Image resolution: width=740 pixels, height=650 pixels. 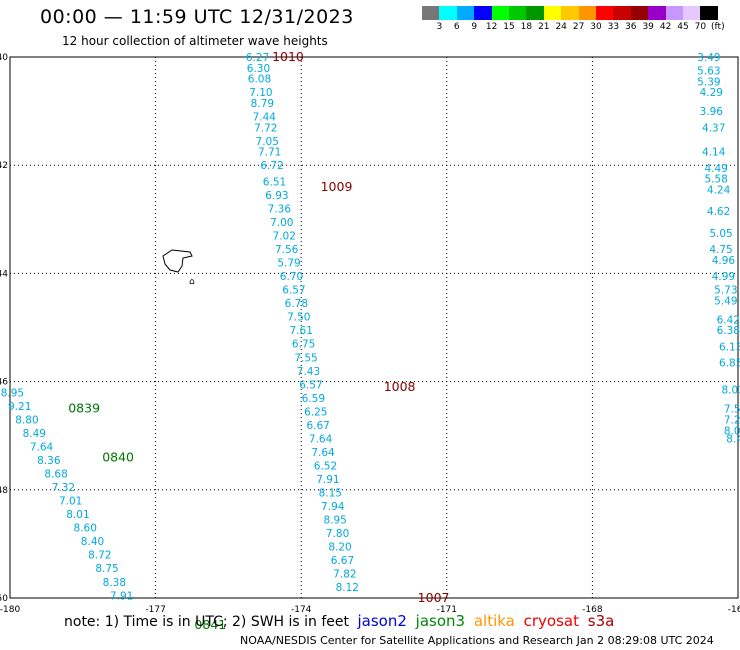 I want to click on wave-height-value: 8.60, so click(x=85, y=529).